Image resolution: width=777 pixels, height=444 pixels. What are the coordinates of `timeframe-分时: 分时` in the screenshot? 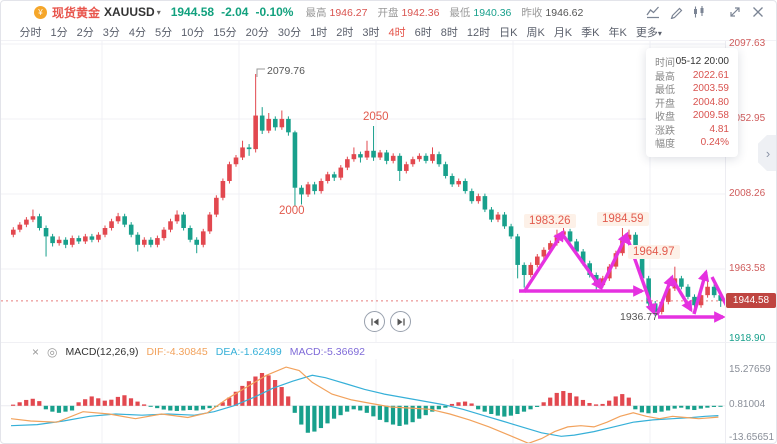 It's located at (30, 32).